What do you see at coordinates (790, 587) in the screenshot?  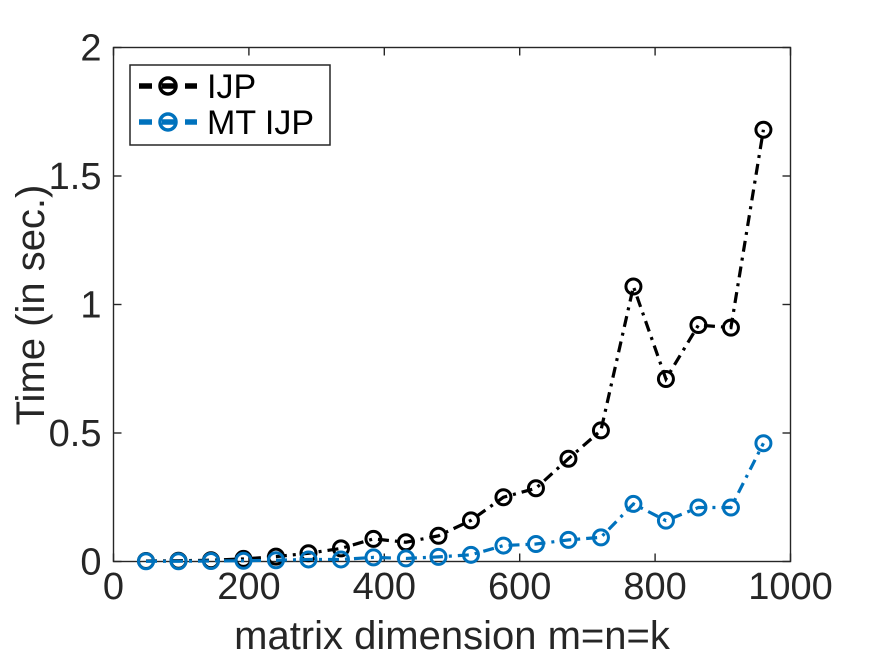 I see `x-tick-label: 1000` at bounding box center [790, 587].